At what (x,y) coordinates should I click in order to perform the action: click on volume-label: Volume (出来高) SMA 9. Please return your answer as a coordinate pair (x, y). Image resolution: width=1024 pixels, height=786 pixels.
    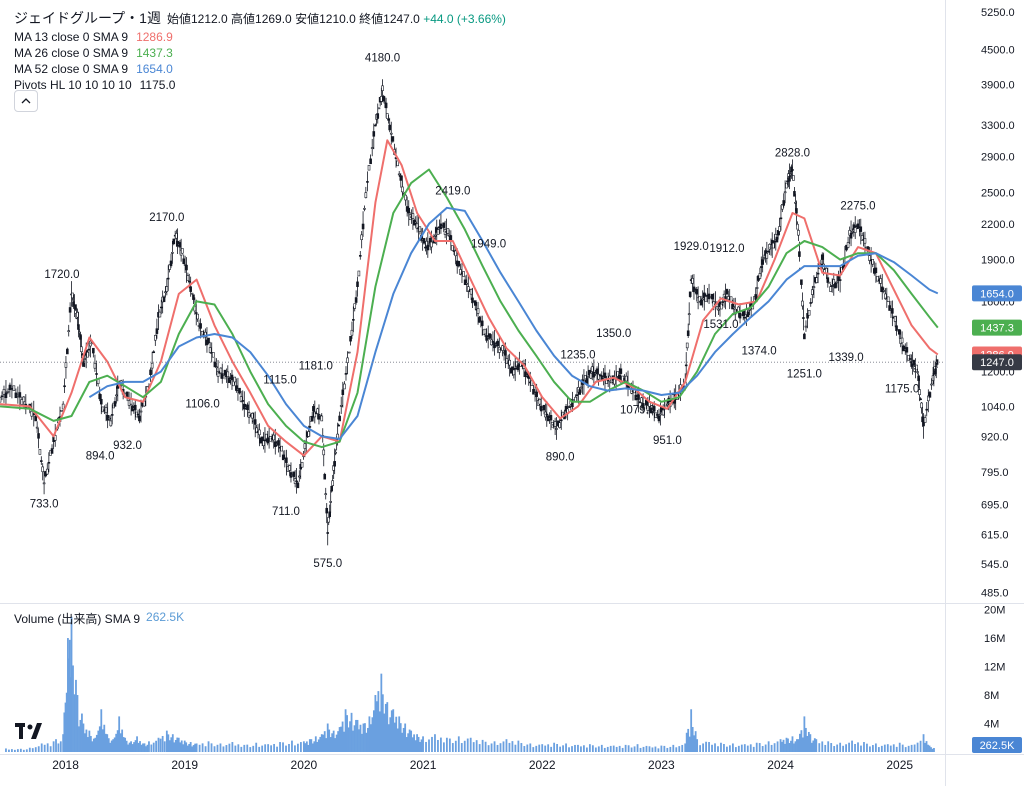
    Looking at the image, I should click on (77, 619).